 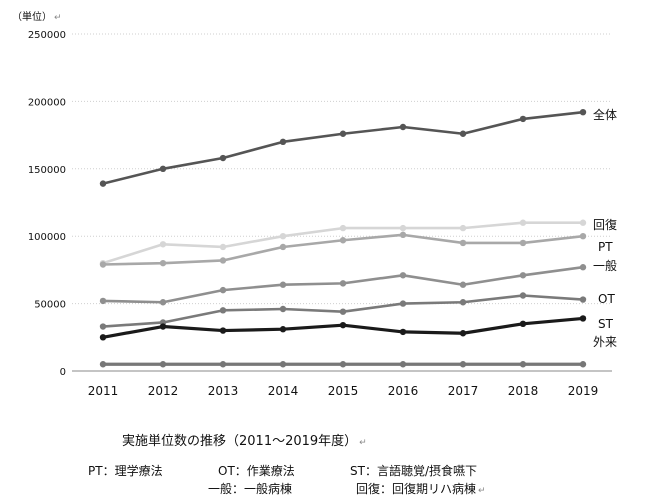 What do you see at coordinates (47, 237) in the screenshot?
I see `y-tick-label: 100000` at bounding box center [47, 237].